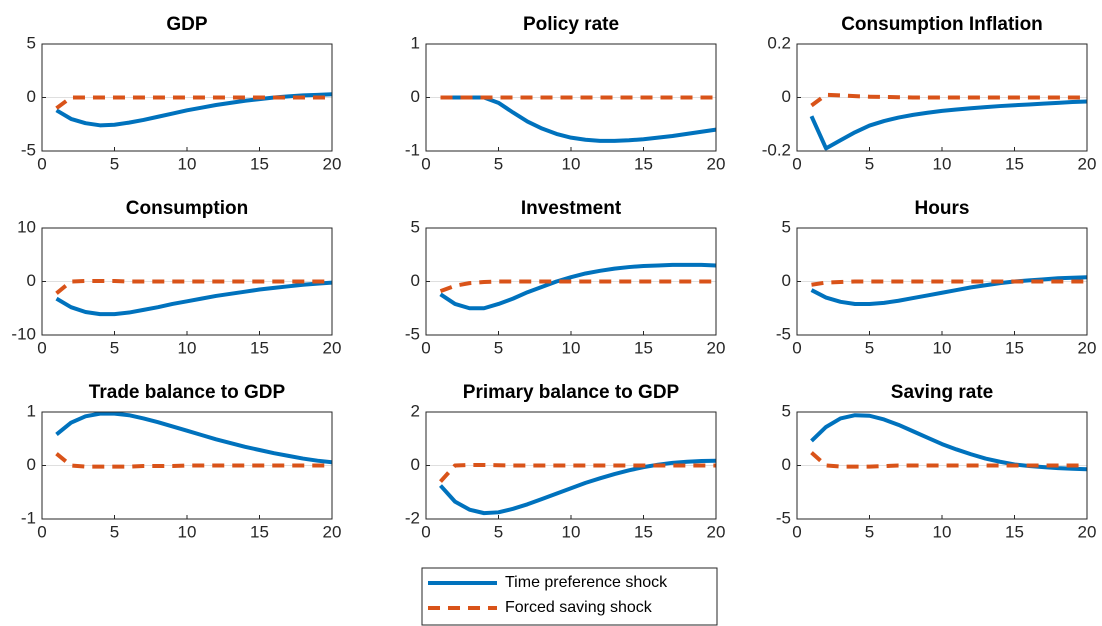 The height and width of the screenshot is (626, 1102). I want to click on chart-title: Hours, so click(942, 208).